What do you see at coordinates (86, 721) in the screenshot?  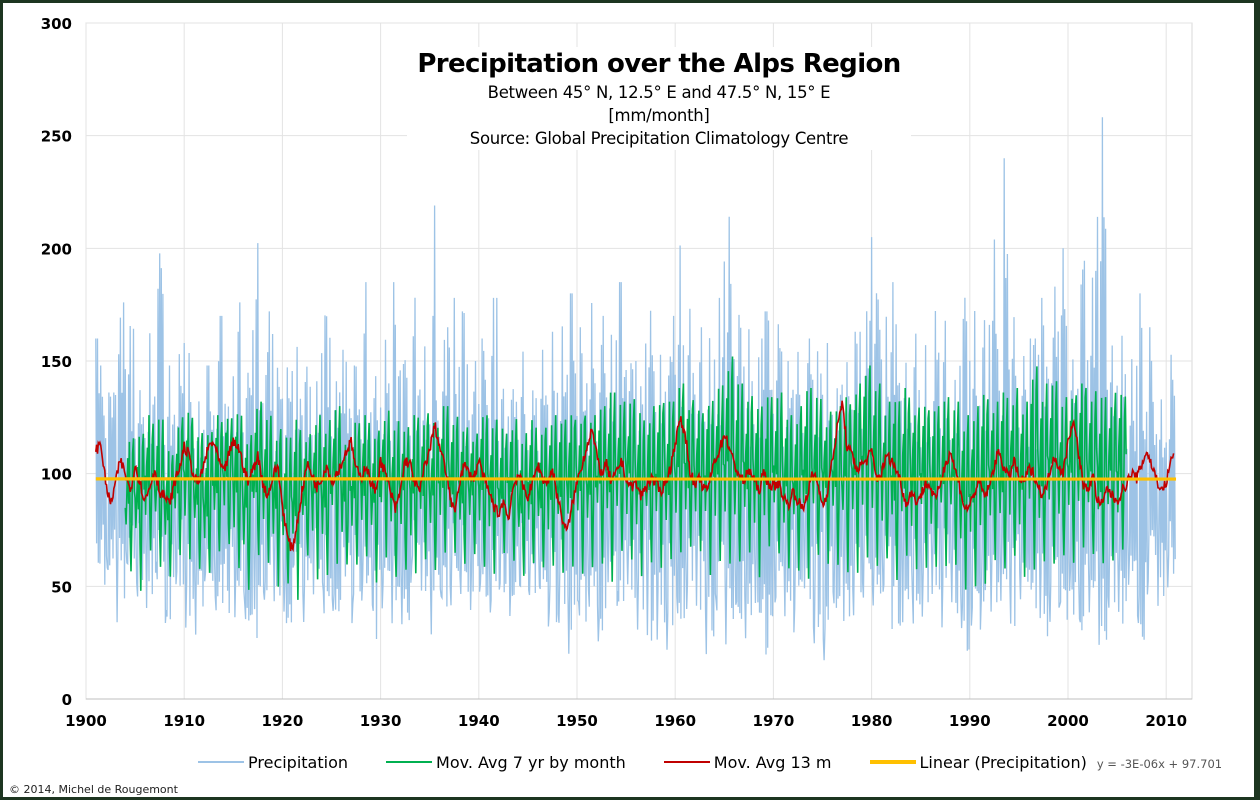 I see `x-tick-label: 1900` at bounding box center [86, 721].